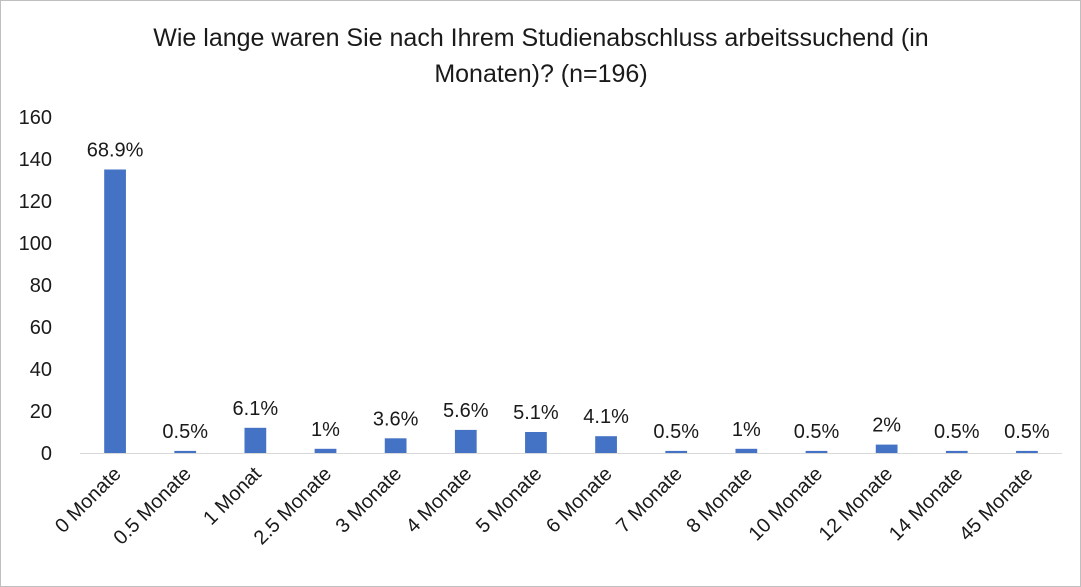 The height and width of the screenshot is (587, 1081). Describe the element at coordinates (926, 504) in the screenshot. I see `x-tick-label: 14 Monate` at that location.